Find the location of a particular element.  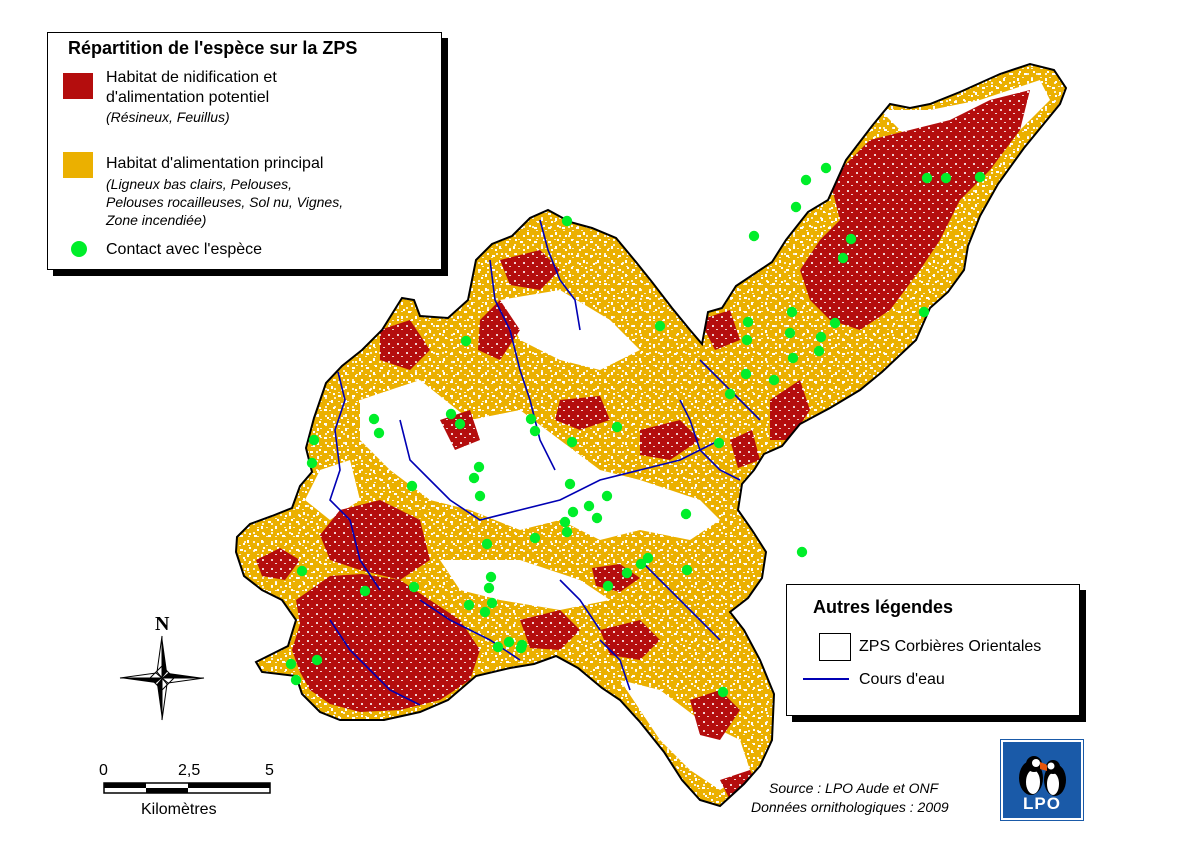

north-arrow is located at coordinates (162, 678).